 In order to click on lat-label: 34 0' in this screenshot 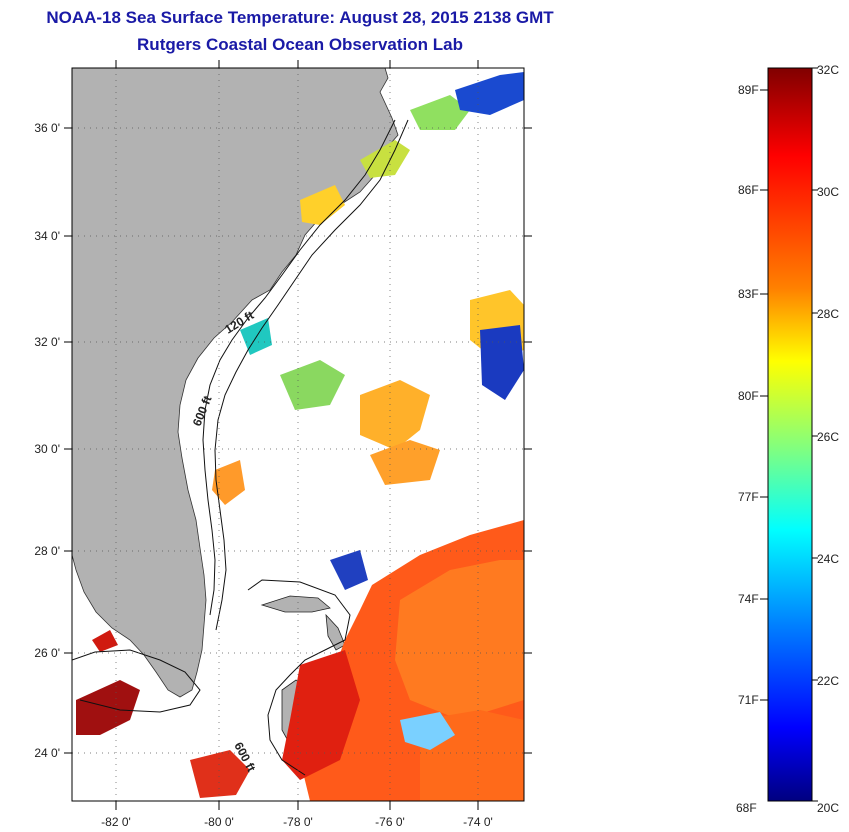, I will do `click(47, 236)`.